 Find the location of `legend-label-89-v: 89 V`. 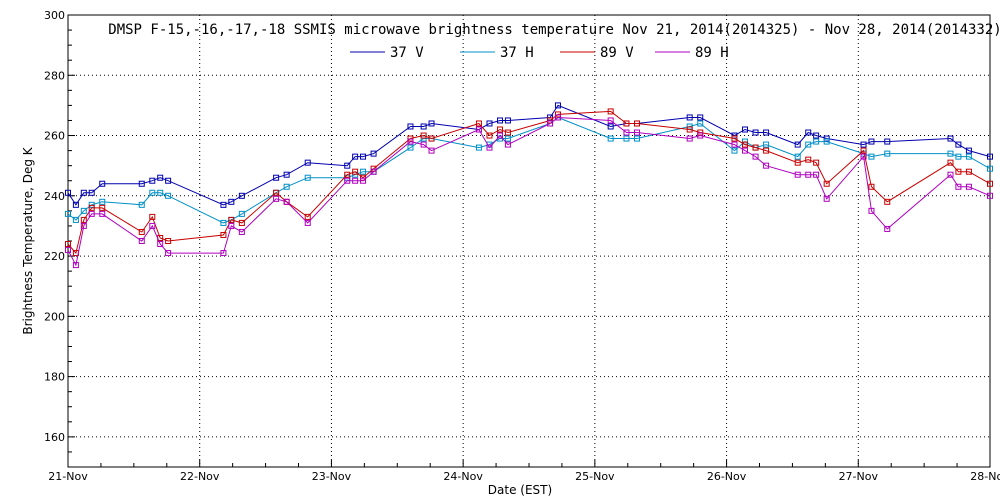

legend-label-89-v: 89 V is located at coordinates (617, 53).